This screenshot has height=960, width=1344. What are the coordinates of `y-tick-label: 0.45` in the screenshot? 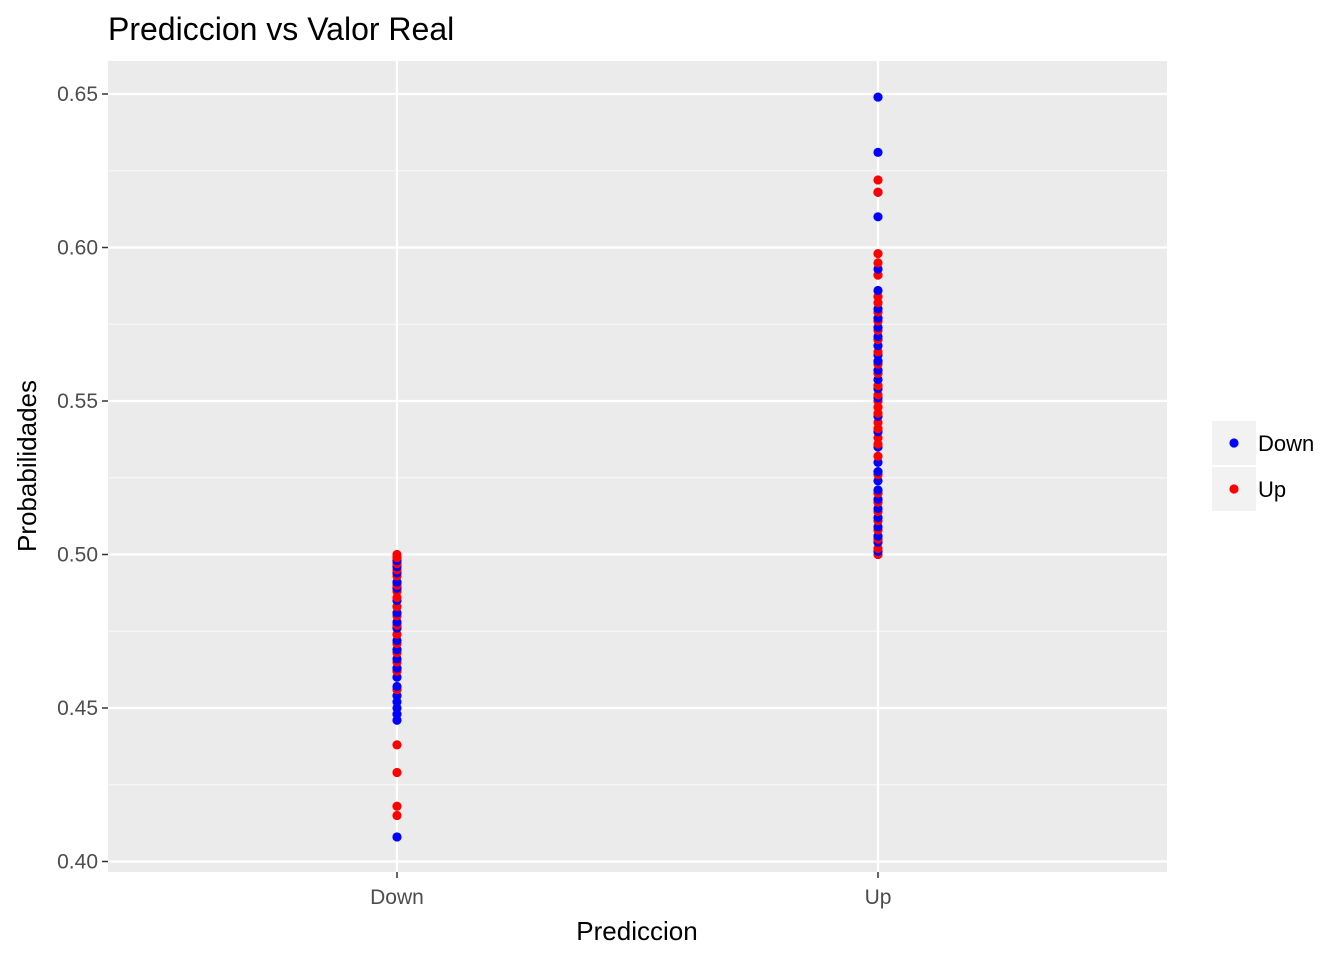 It's located at (77, 708).